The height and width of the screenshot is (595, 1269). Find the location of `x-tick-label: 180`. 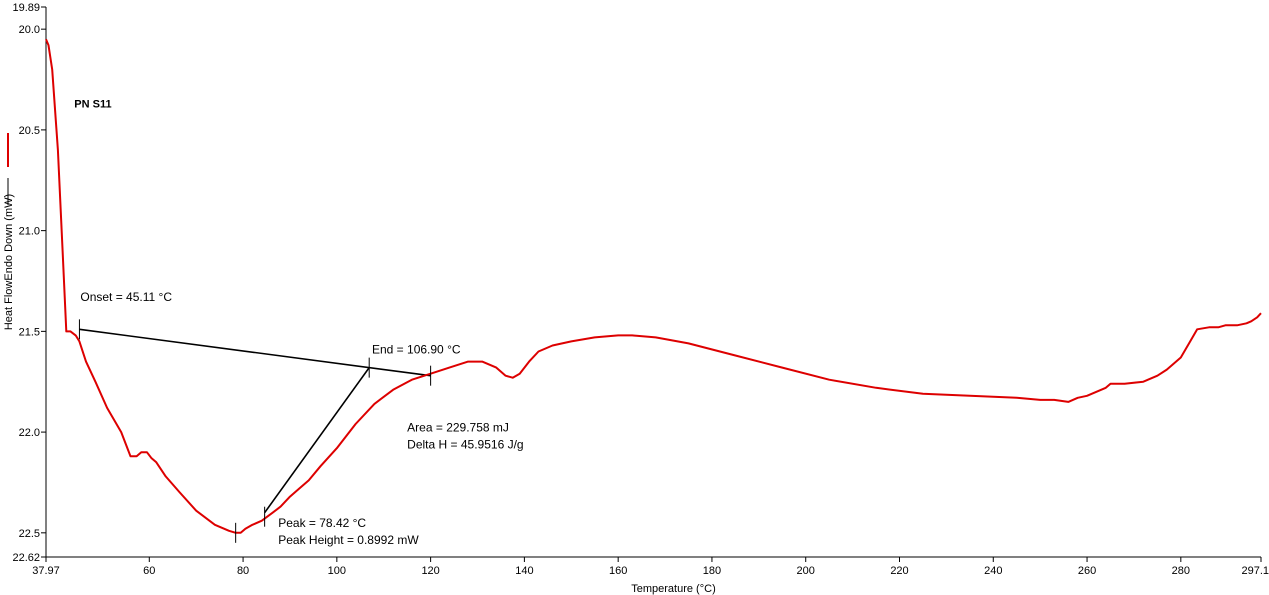

x-tick-label: 180 is located at coordinates (712, 571).